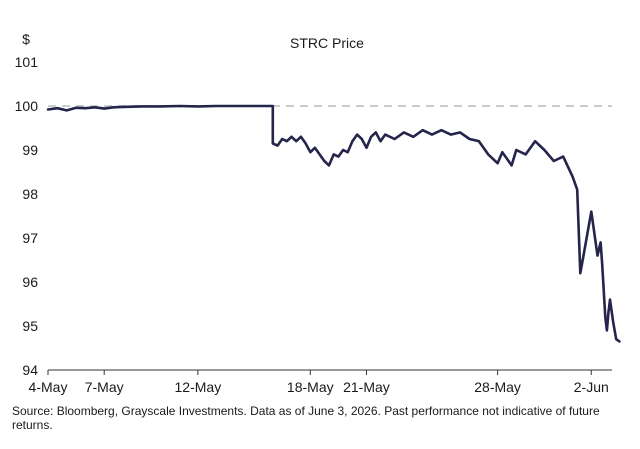 The width and height of the screenshot is (640, 449). I want to click on x-tick-label: 21-May, so click(366, 387).